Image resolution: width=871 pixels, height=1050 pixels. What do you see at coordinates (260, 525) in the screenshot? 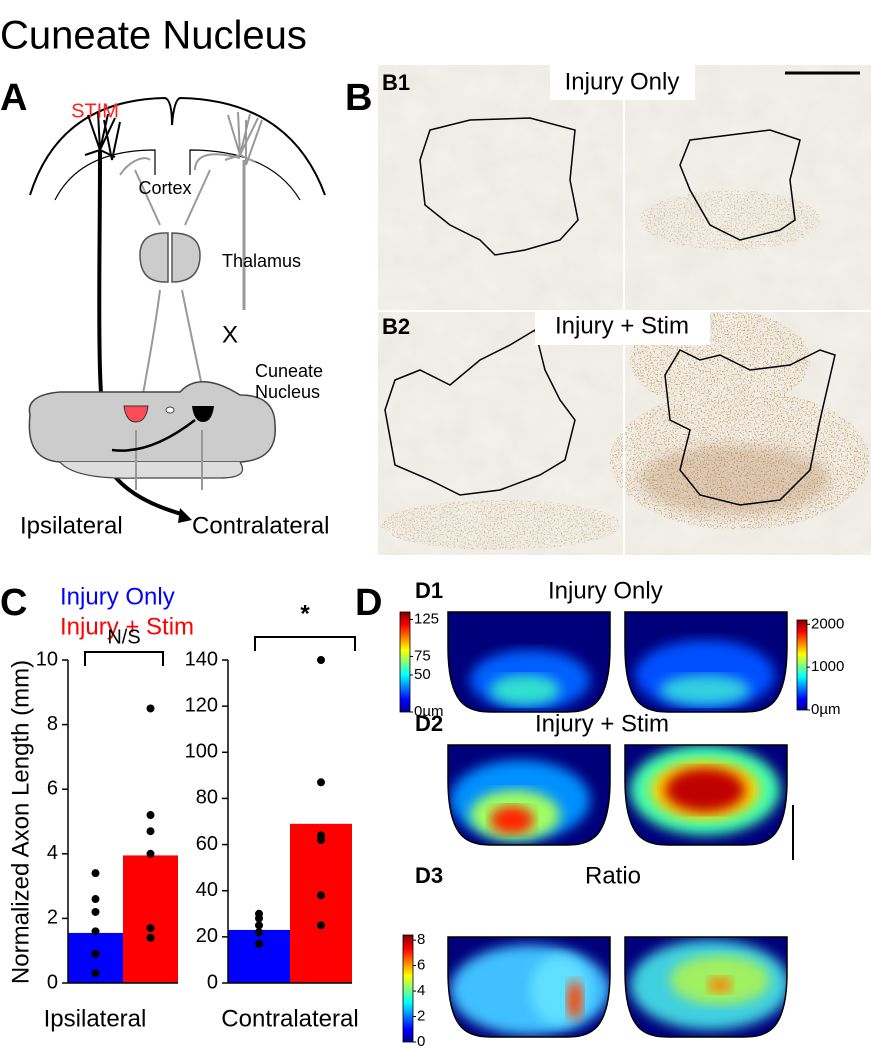
I see `contralateral-label: Contralateral` at bounding box center [260, 525].